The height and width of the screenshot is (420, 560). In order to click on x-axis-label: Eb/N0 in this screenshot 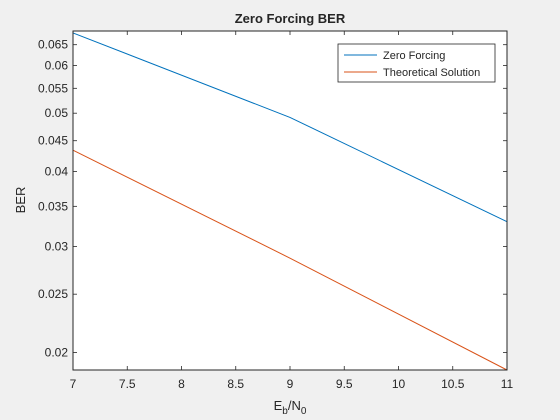, I will do `click(290, 407)`.